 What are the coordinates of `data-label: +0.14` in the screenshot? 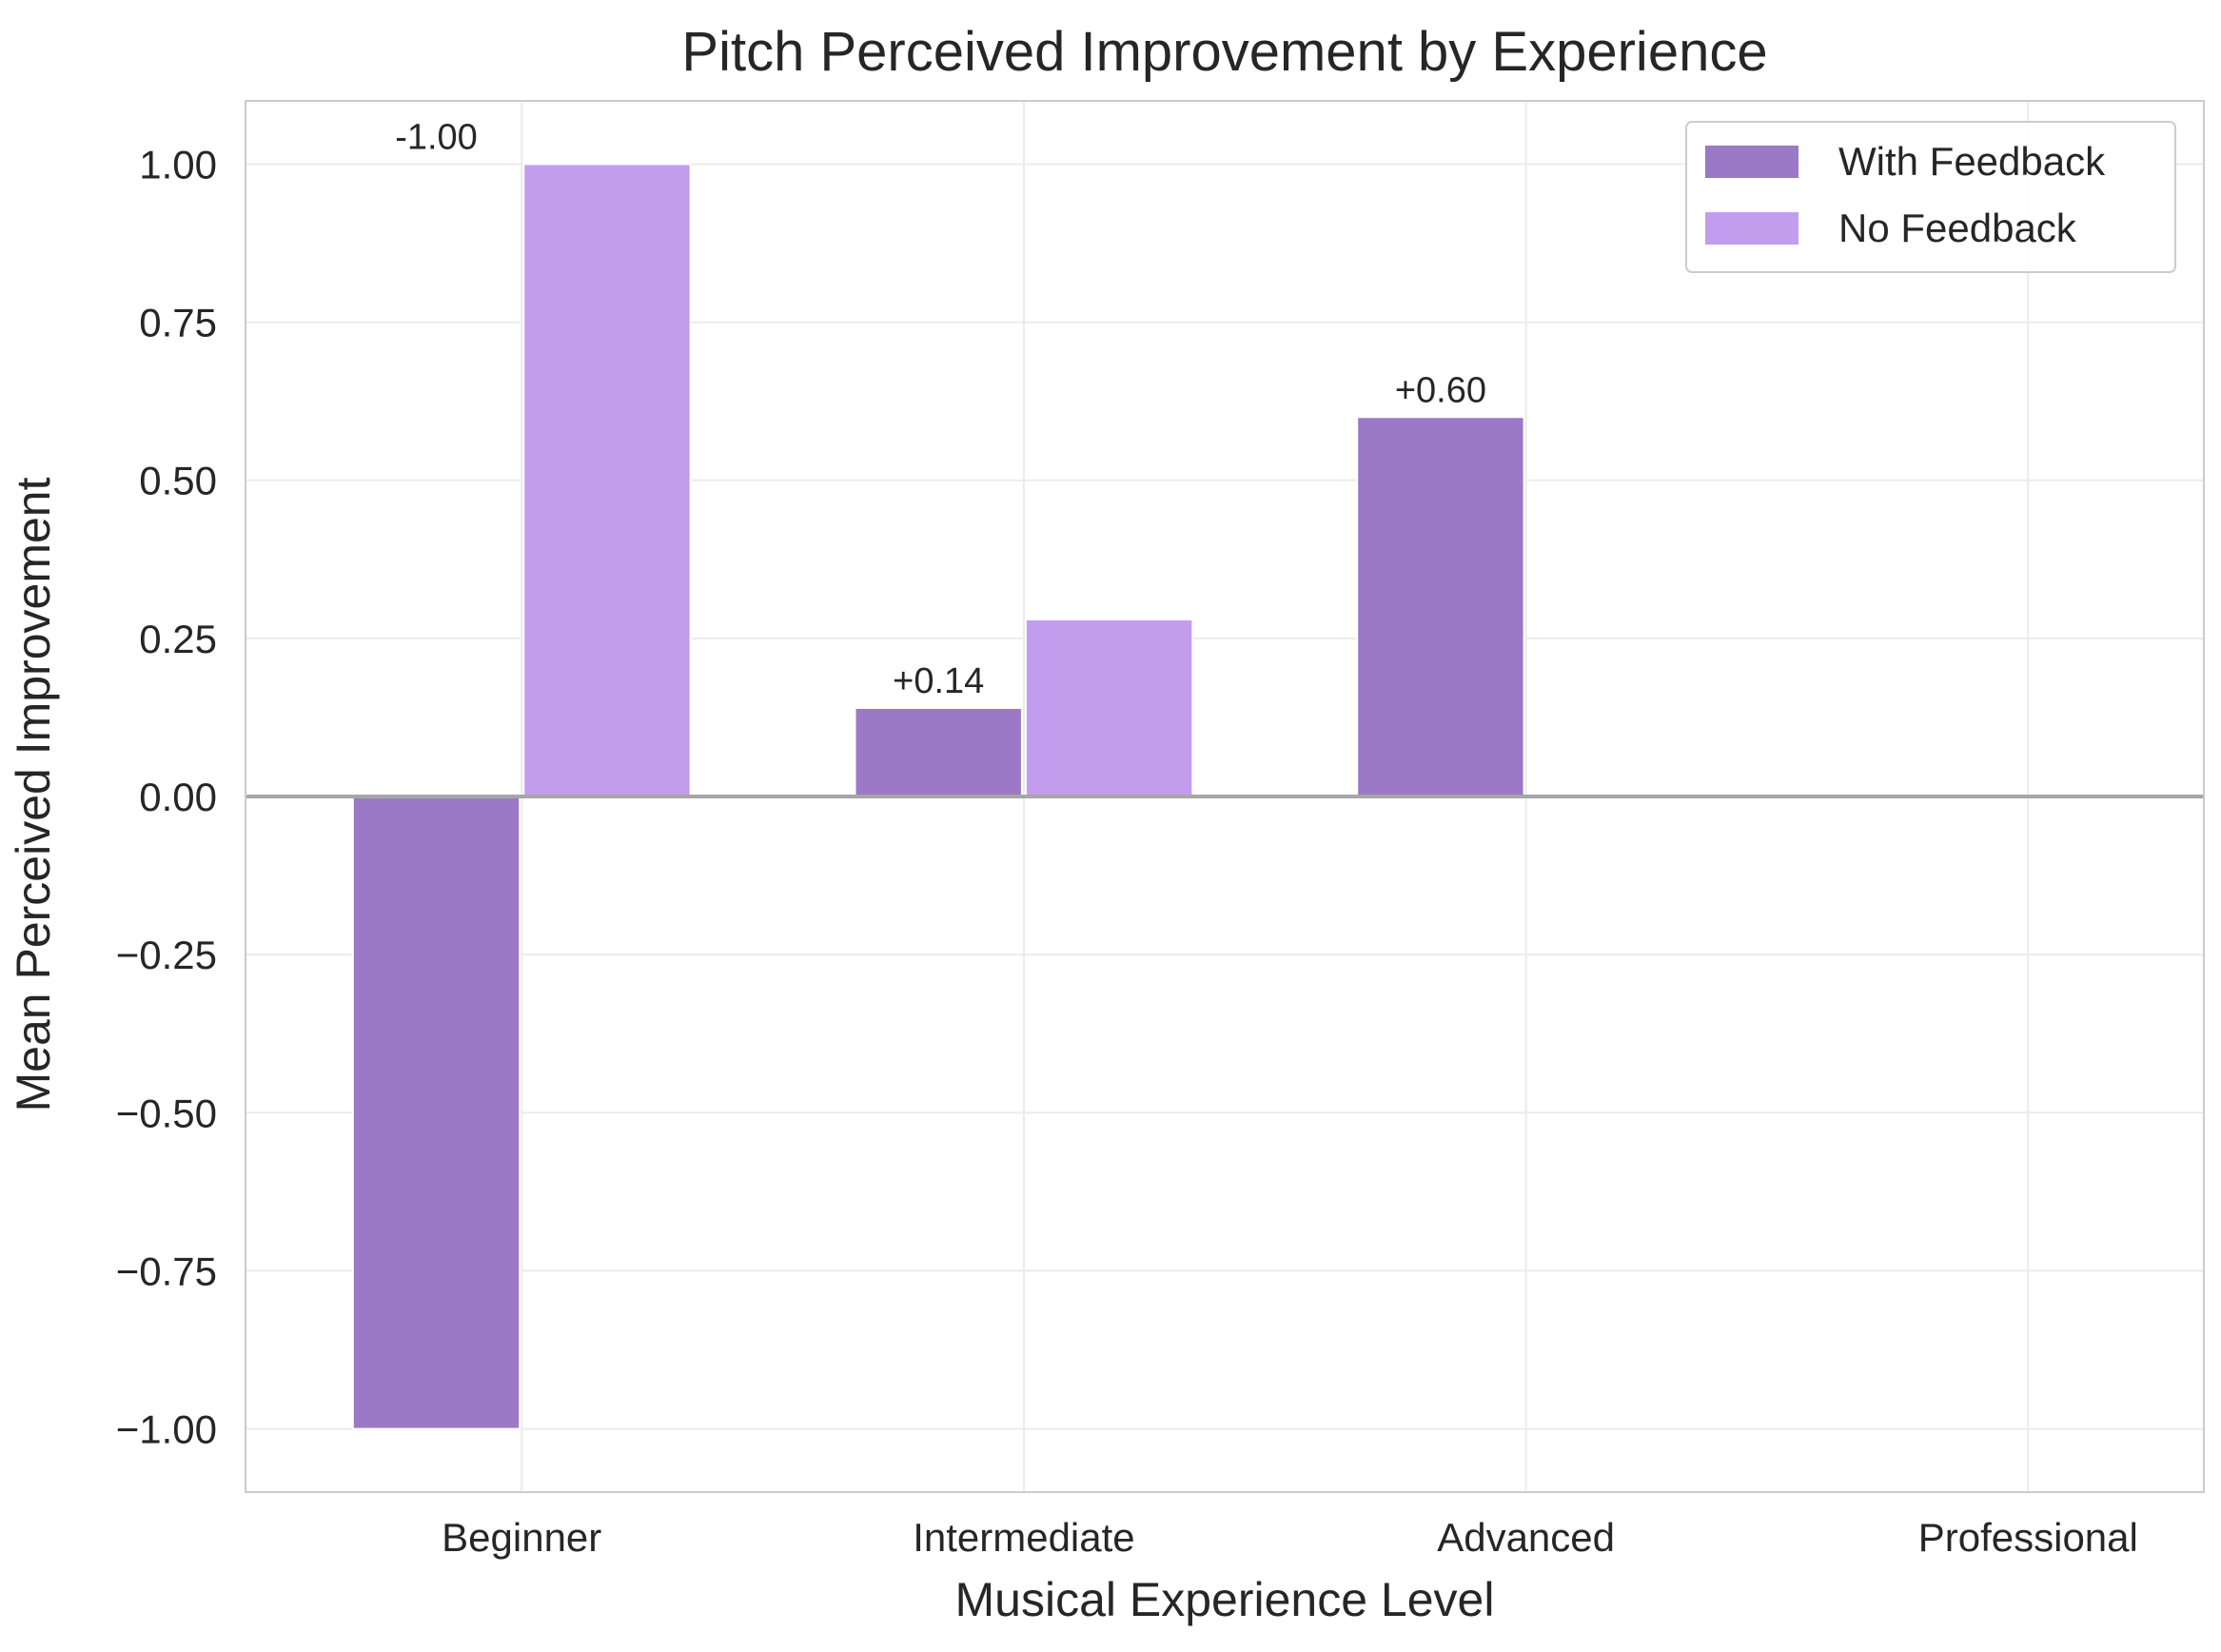 It's located at (939, 681).